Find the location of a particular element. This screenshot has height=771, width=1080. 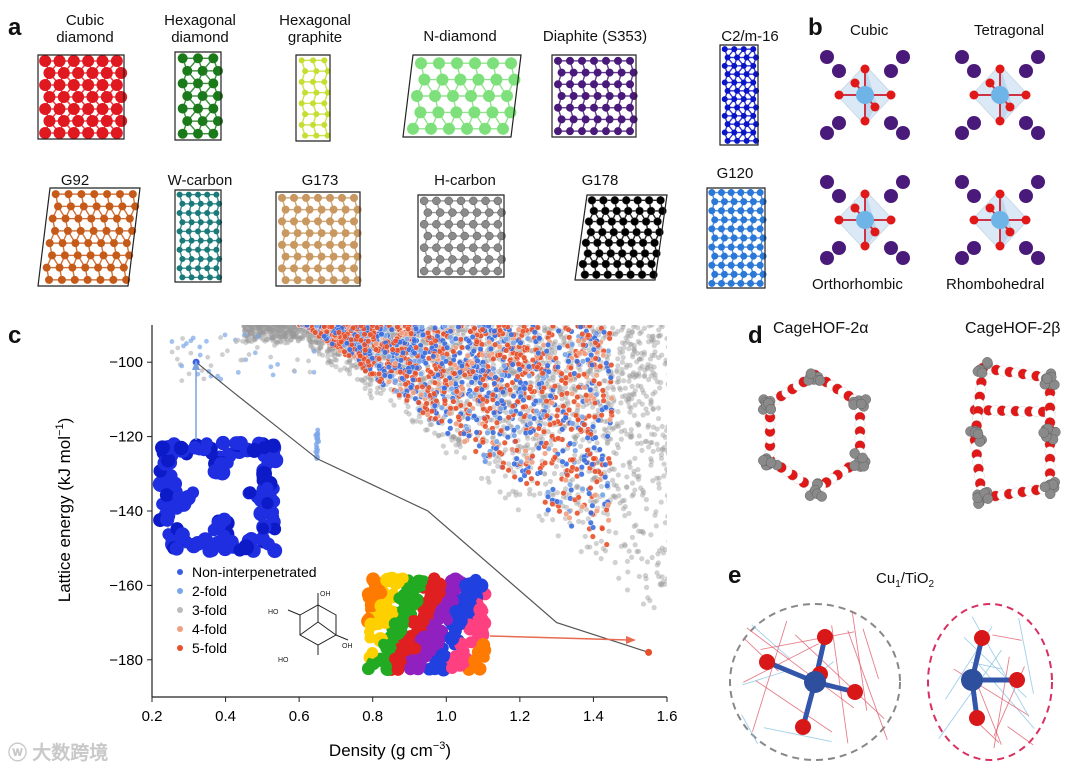

x-tick-label: 1.4 is located at coordinates (593, 716).